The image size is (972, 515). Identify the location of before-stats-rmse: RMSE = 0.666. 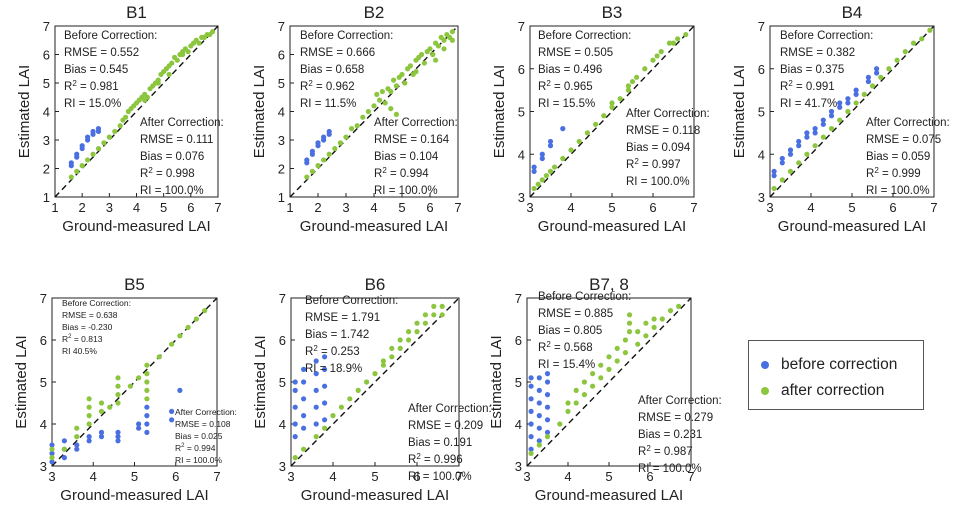
(337, 53).